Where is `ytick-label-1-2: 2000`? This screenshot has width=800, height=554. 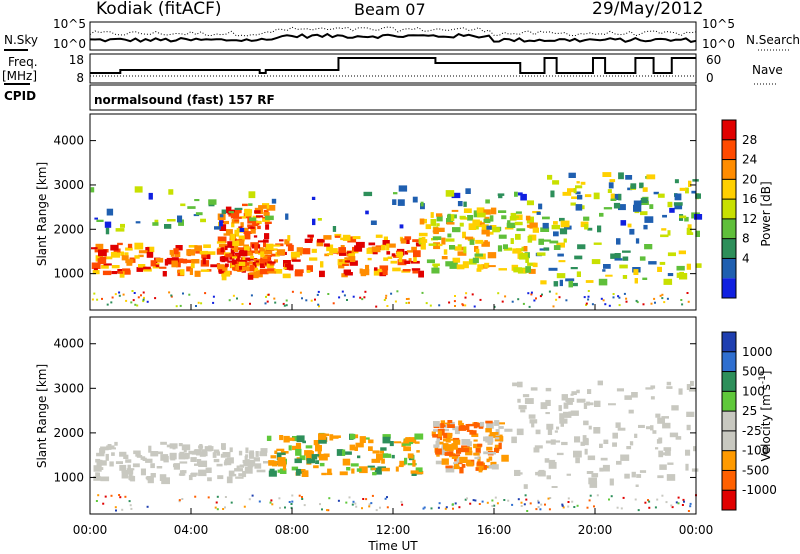
ytick-label-1-2: 2000 is located at coordinates (68, 433).